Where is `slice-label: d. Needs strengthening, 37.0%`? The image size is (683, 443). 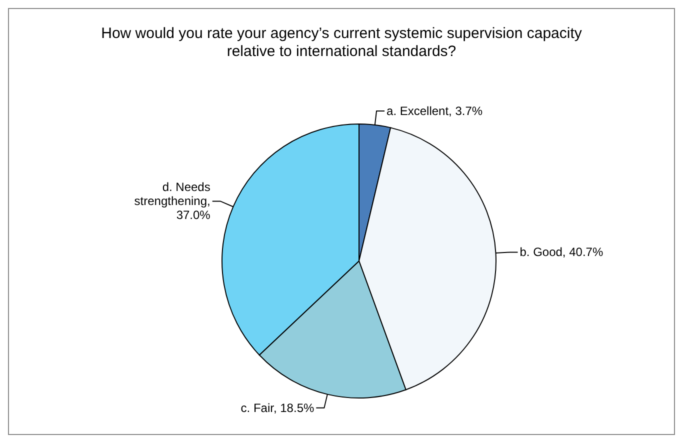 slice-label: d. Needs strengthening, 37.0% is located at coordinates (172, 201).